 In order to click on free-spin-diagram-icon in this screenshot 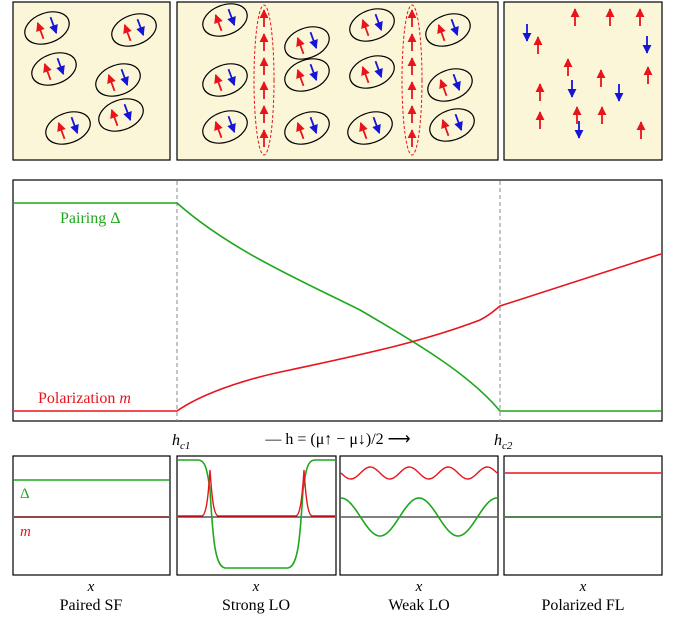, I will do `click(587, 73)`.